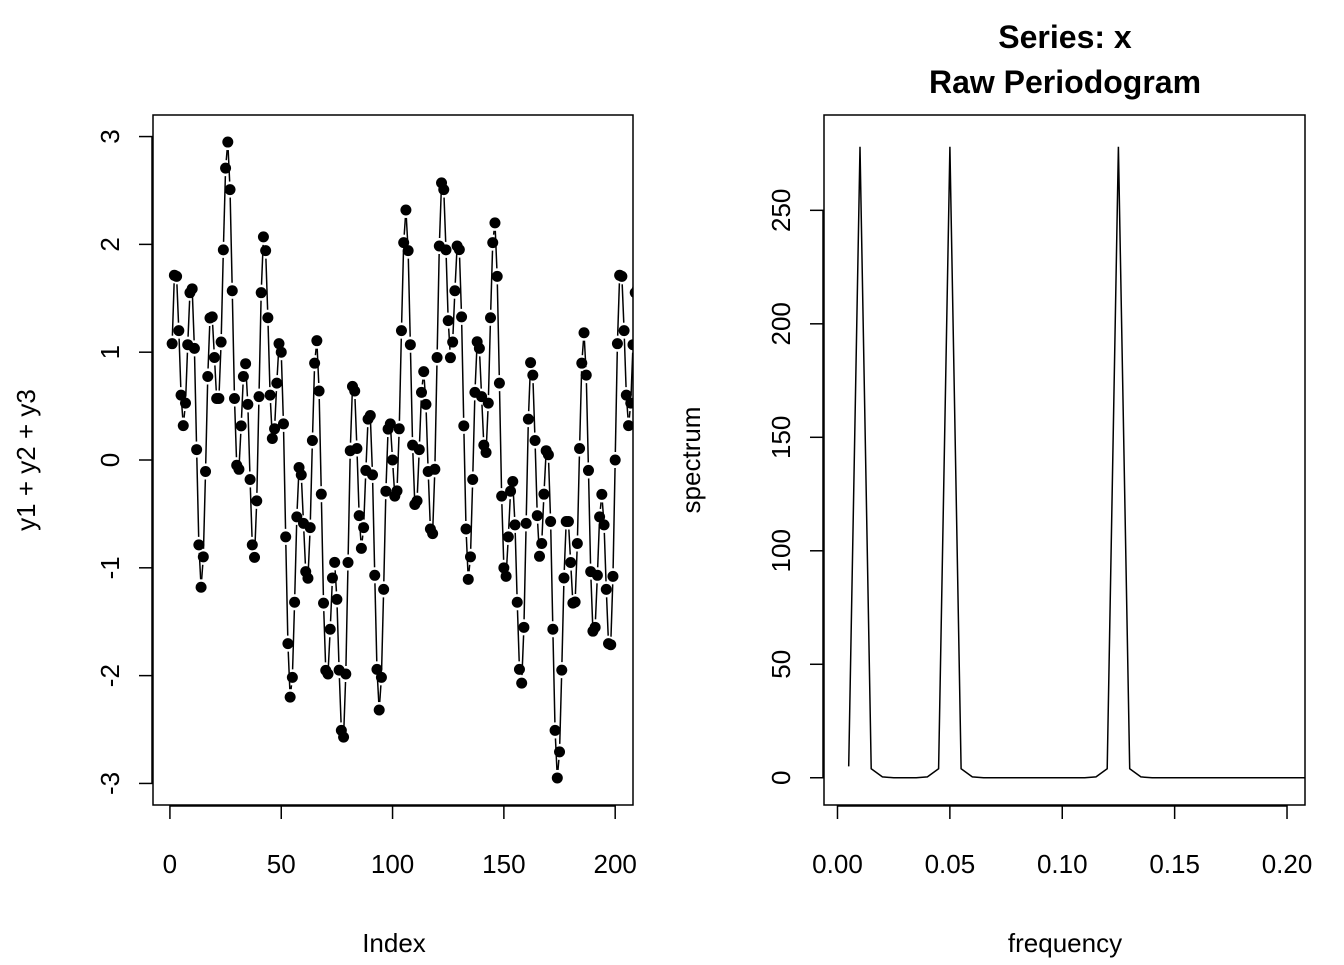 The image size is (1344, 965). Describe the element at coordinates (691, 460) in the screenshot. I see `right-ylabel: spectrum` at that location.